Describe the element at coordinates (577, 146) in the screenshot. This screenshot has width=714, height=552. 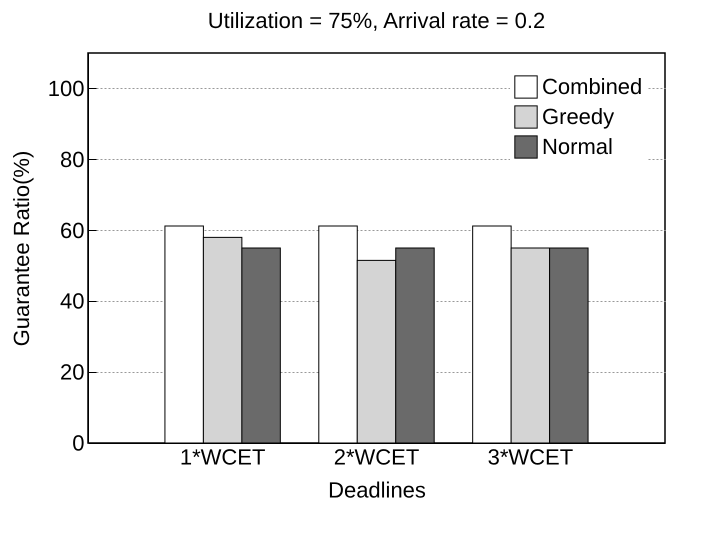
I see `legend-label: Normal` at that location.